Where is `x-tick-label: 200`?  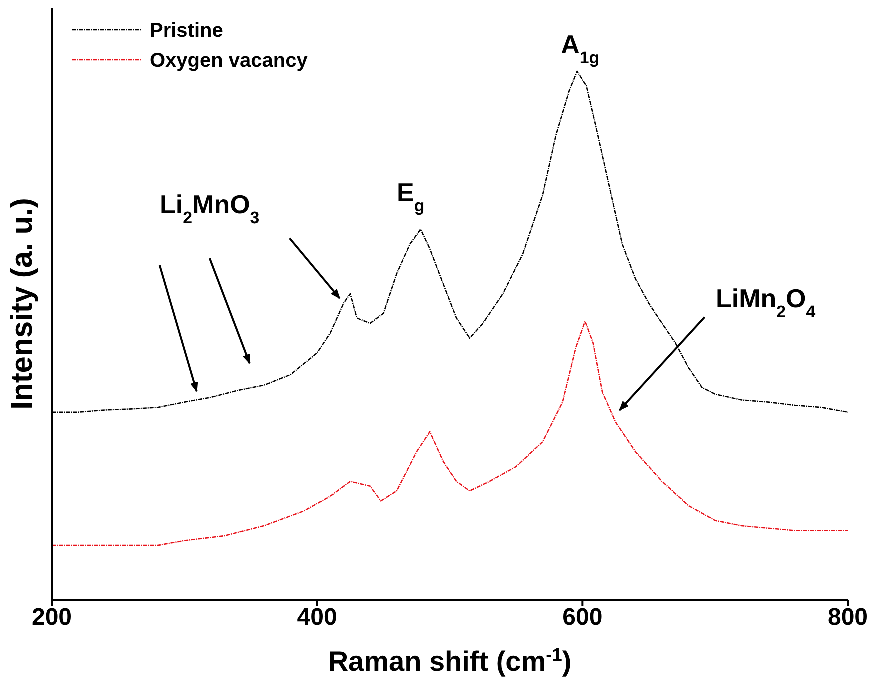
x-tick-label: 200 is located at coordinates (52, 618).